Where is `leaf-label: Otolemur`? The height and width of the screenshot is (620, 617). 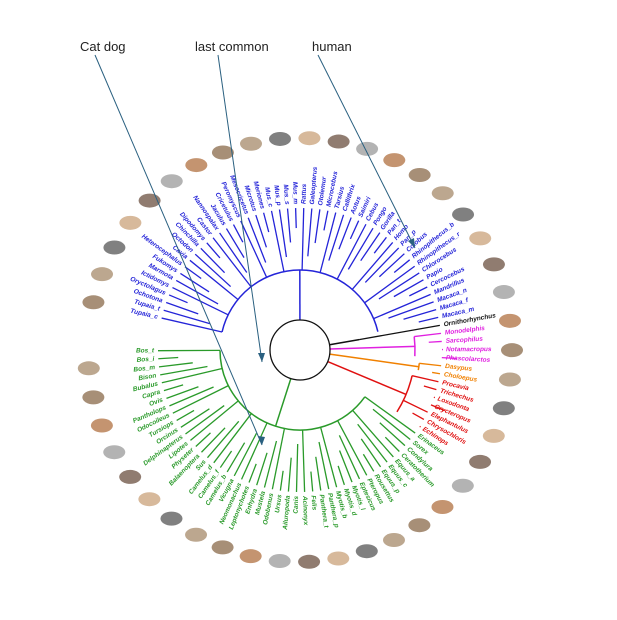
leaf-label: Otolemur is located at coordinates (322, 191).